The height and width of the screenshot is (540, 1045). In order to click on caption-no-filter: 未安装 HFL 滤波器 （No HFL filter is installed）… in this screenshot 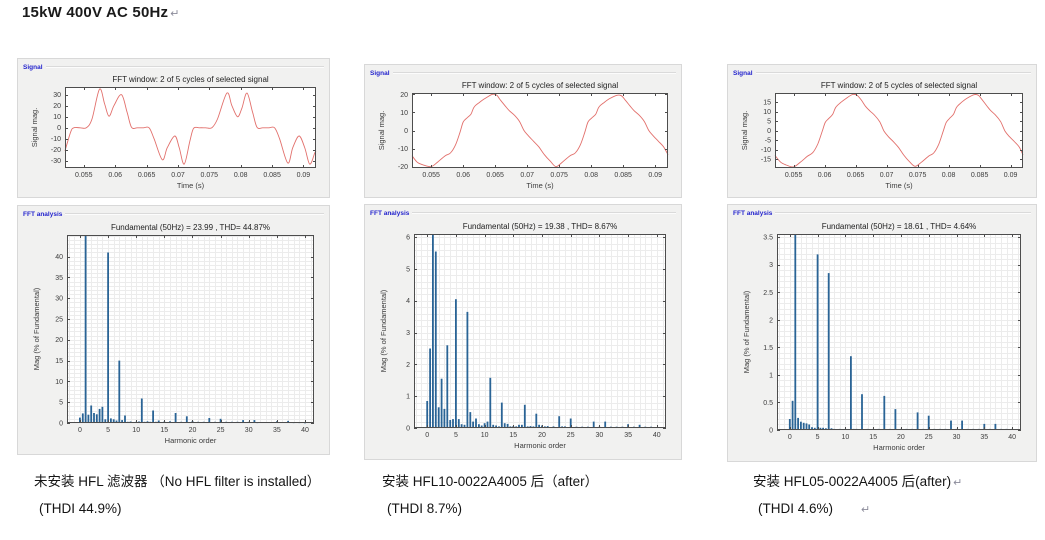, I will do `click(178, 493)`.